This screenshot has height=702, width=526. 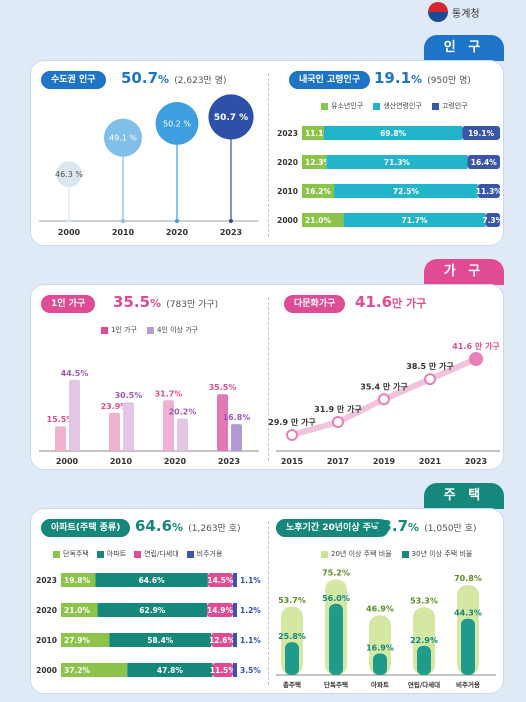 What do you see at coordinates (489, 191) in the screenshot?
I see `bar-value-label: 11.3%` at bounding box center [489, 191].